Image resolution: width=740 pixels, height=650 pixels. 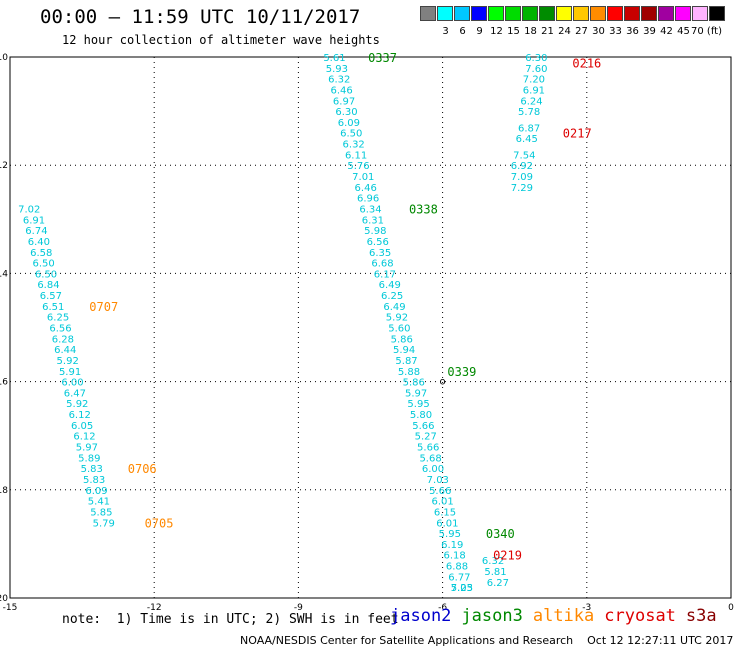 I want to click on swh-value-label: 6.97, so click(x=344, y=101).